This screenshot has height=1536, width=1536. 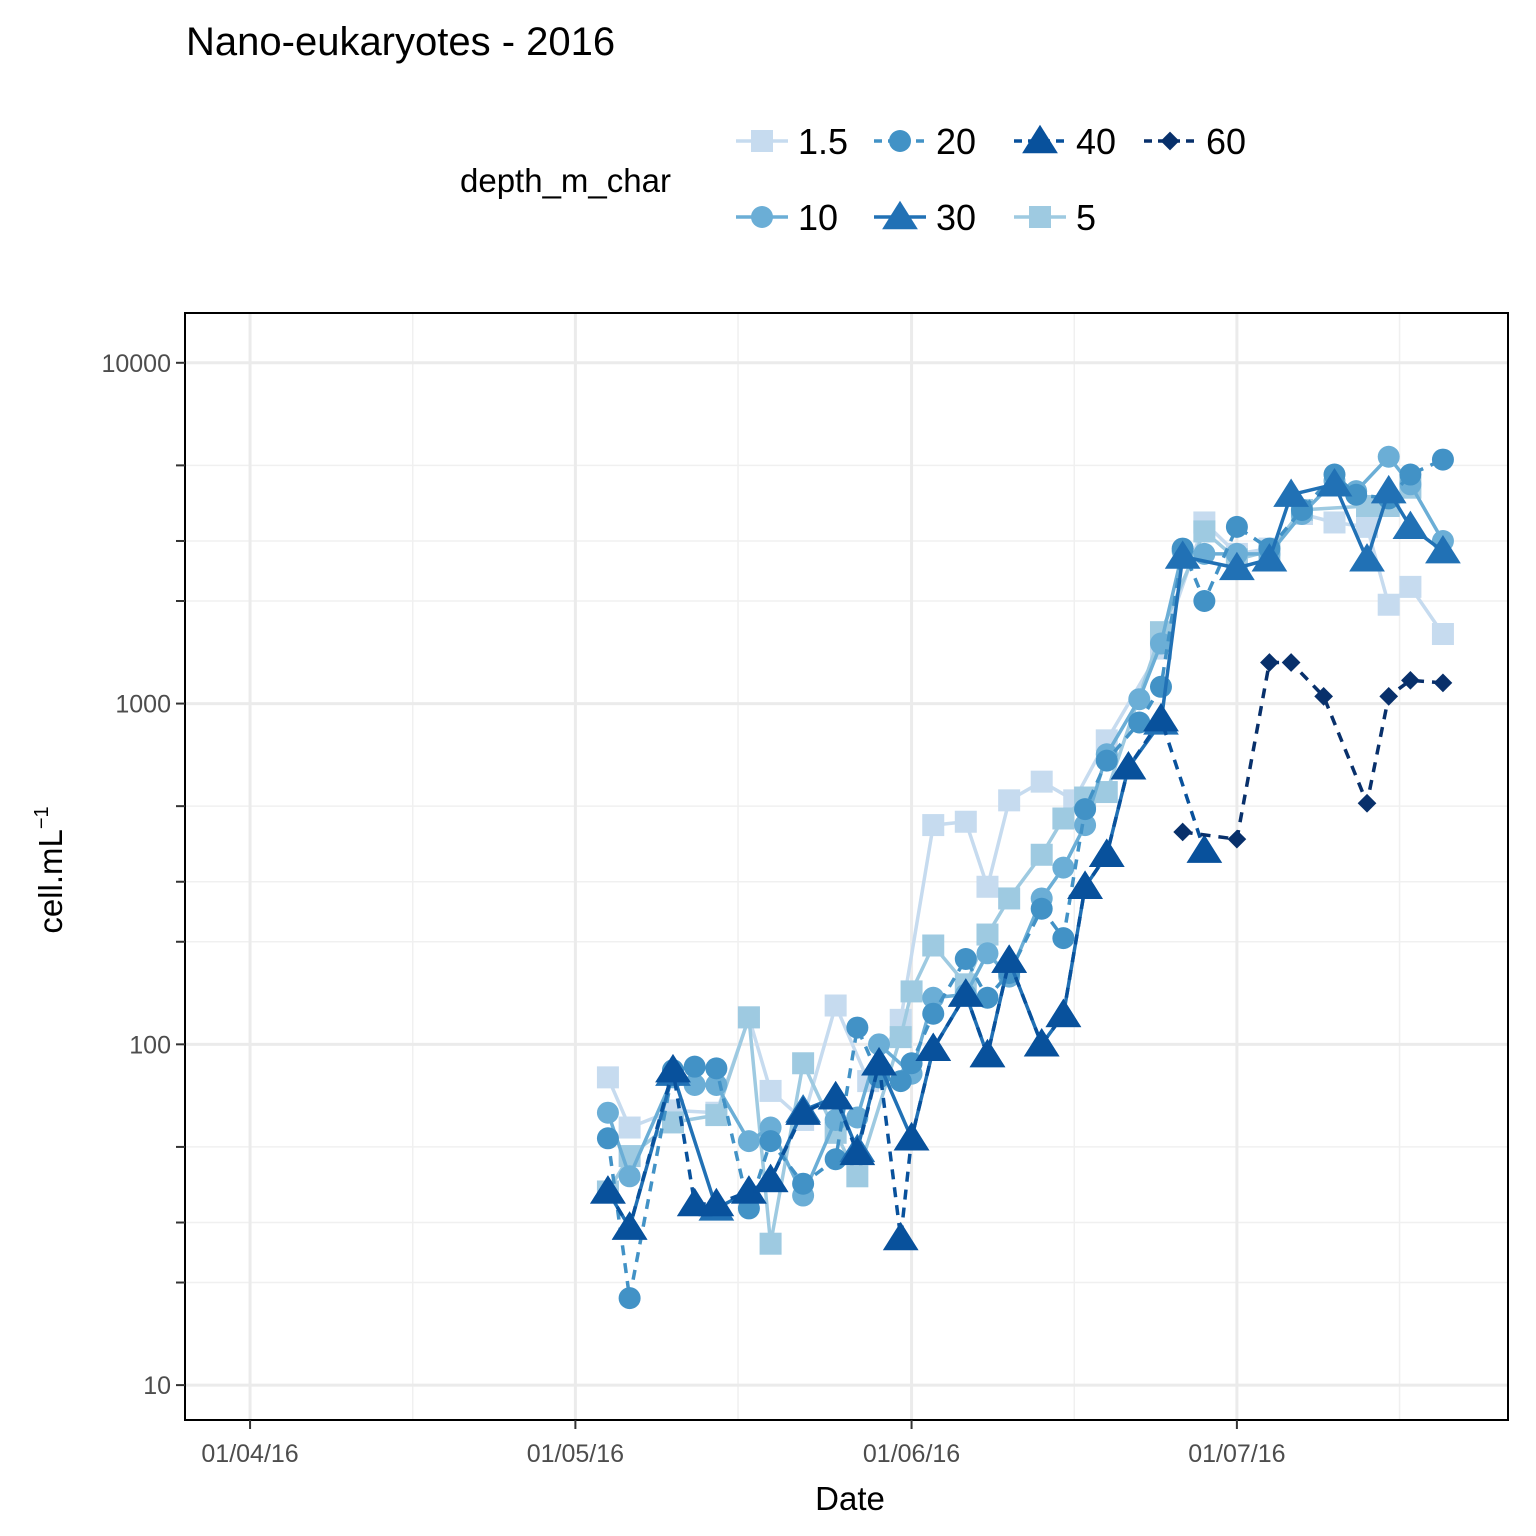 I want to click on y-axis-label: cell.mL−1, so click(x=50, y=869).